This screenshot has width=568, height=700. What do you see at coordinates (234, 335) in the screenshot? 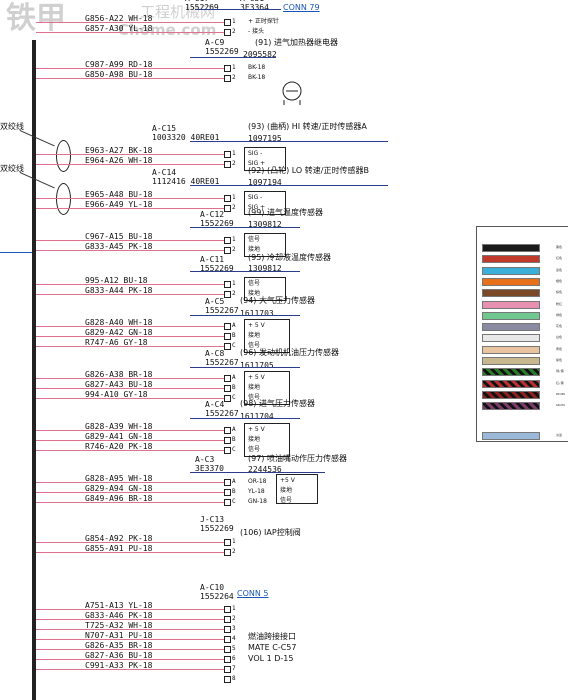
I see `pin-number: B` at bounding box center [234, 335].